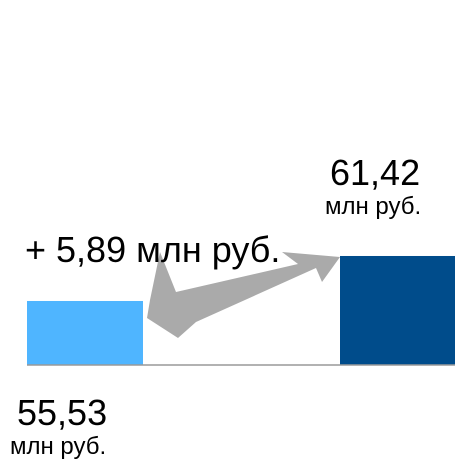 The width and height of the screenshot is (471, 465). Describe the element at coordinates (62, 412) in the screenshot. I see `value-label: 55,53` at that location.